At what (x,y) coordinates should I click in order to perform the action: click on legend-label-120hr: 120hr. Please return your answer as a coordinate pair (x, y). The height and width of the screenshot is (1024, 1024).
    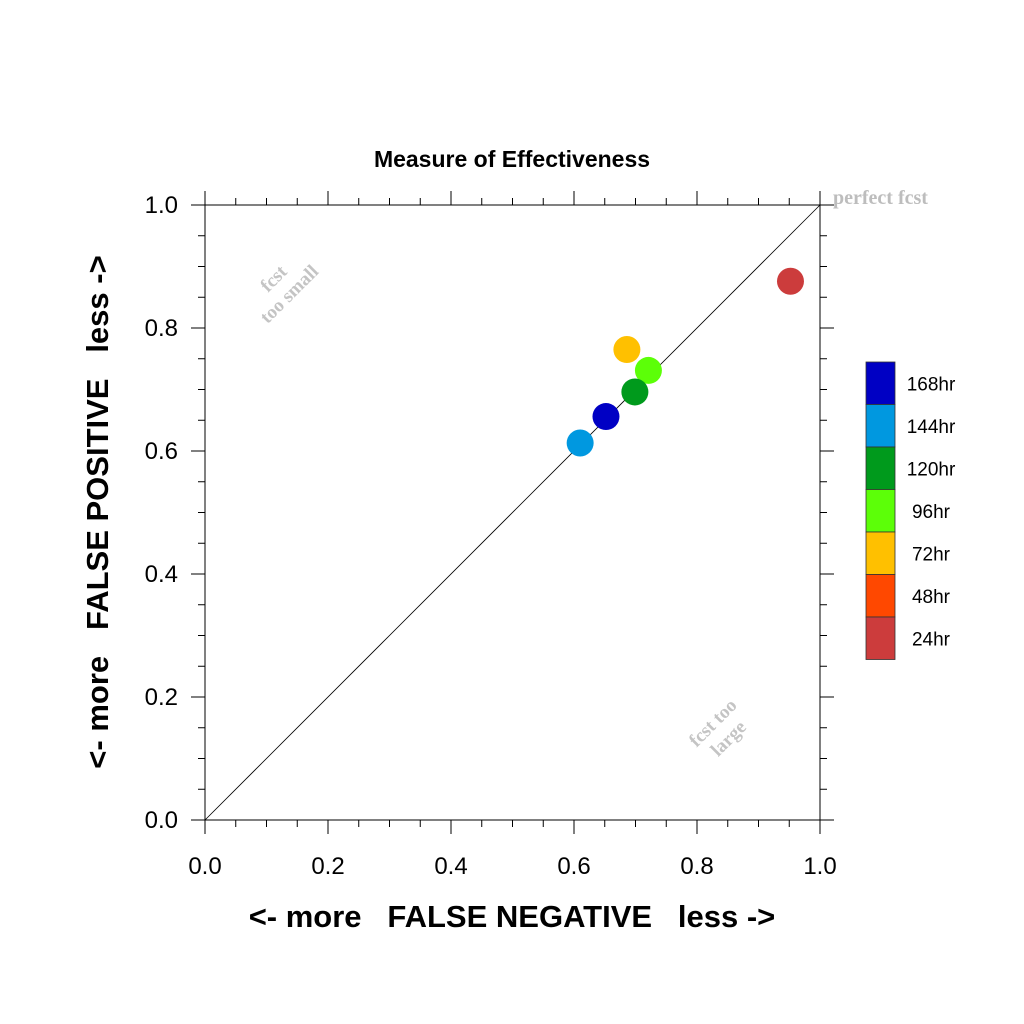
    Looking at the image, I should click on (931, 469).